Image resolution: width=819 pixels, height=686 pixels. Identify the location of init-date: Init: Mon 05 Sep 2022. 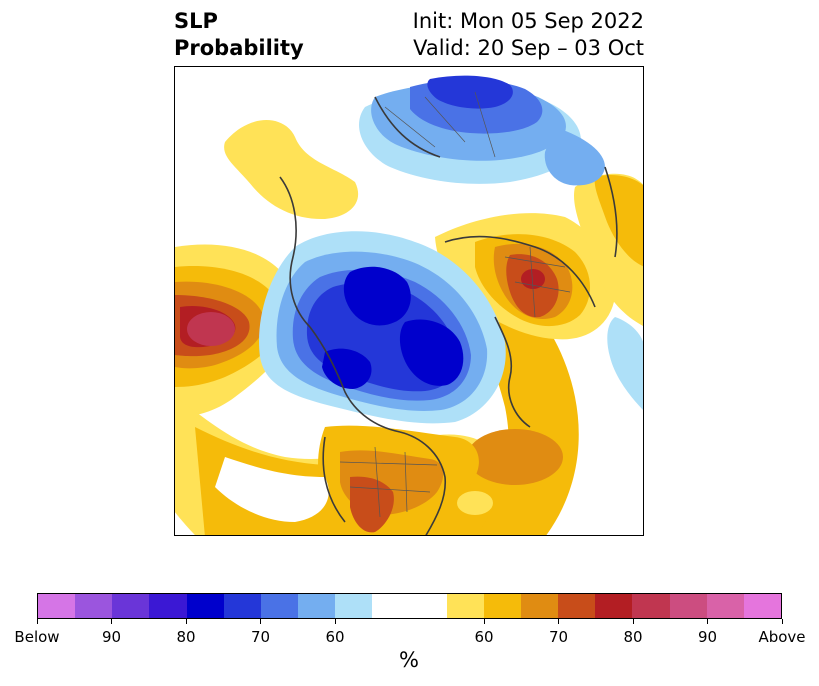
(528, 21).